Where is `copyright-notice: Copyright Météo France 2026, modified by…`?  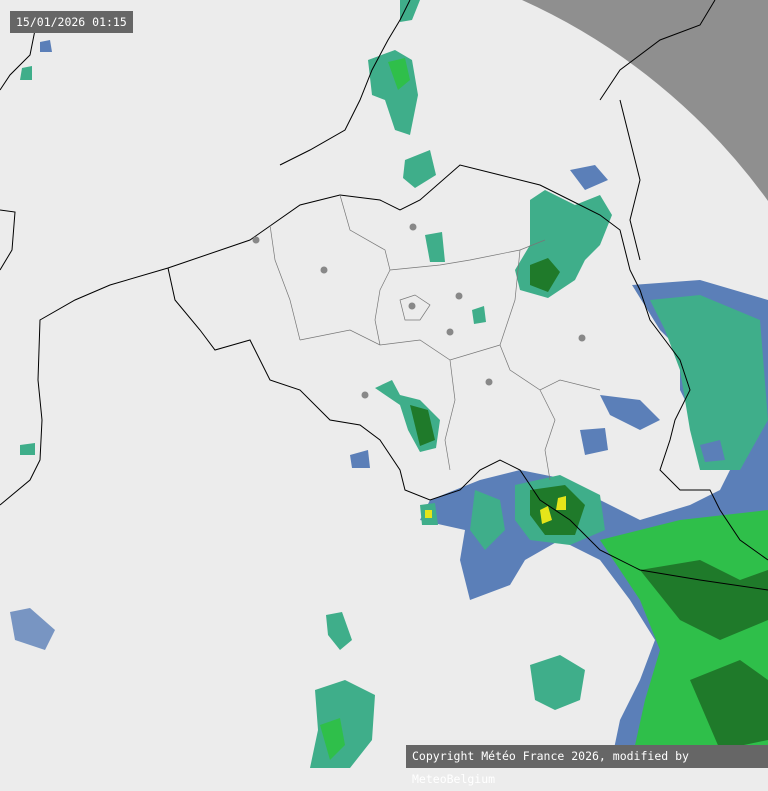
copyright-notice: Copyright Météo France 2026, modified by… is located at coordinates (587, 765).